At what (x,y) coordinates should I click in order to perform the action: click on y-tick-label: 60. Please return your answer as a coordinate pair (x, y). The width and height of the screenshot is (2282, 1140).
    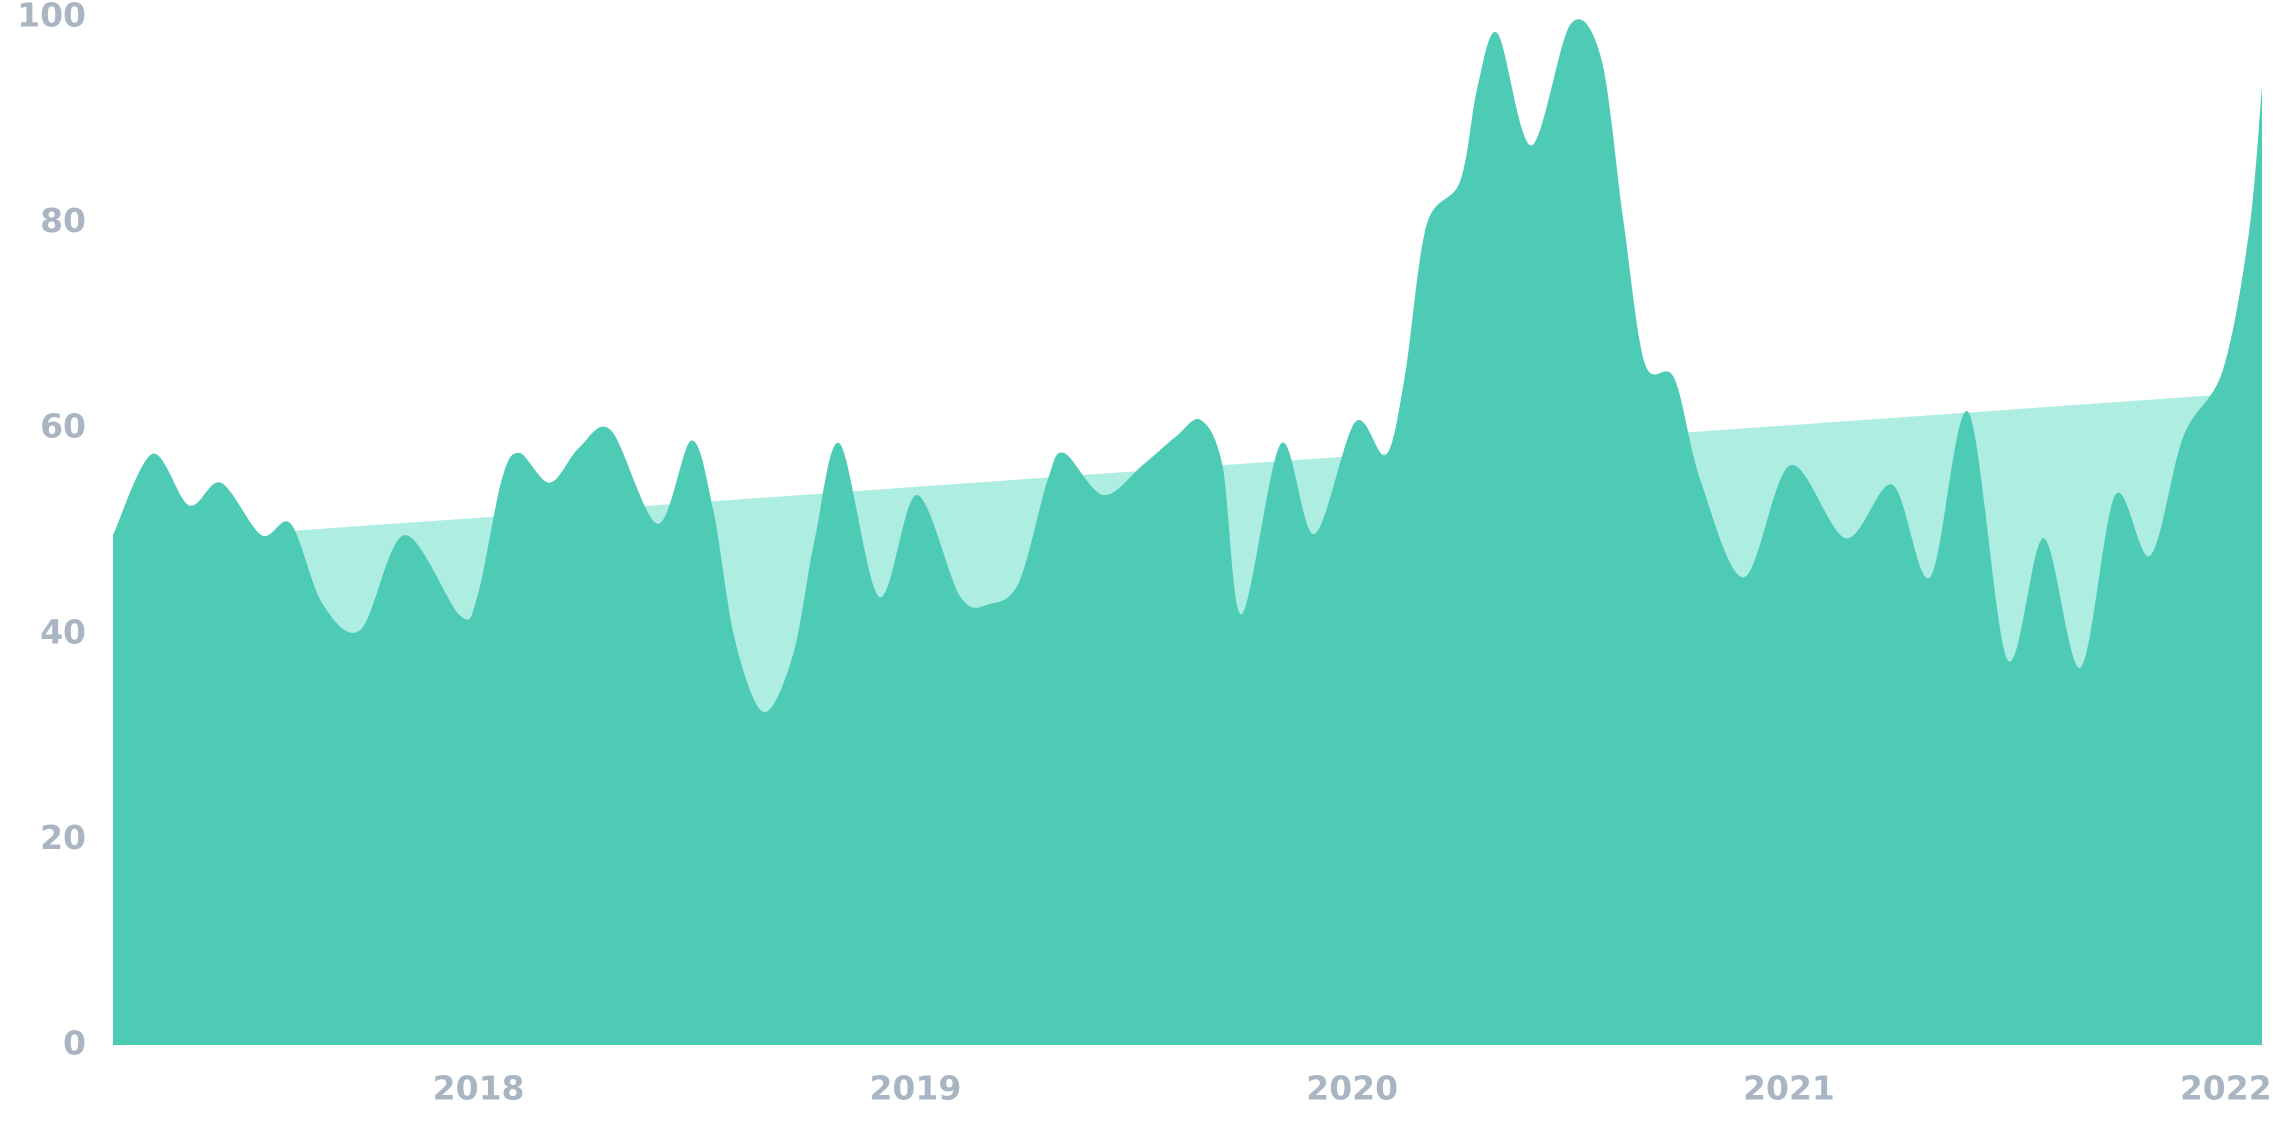
    Looking at the image, I should click on (63, 426).